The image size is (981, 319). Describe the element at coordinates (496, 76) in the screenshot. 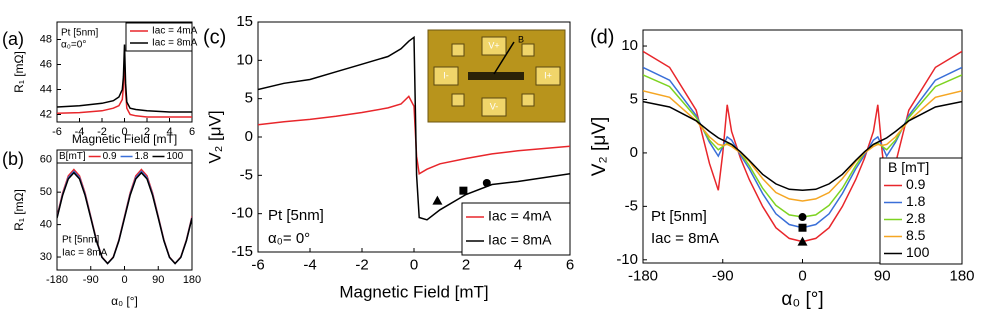

I see `inset-channel` at that location.